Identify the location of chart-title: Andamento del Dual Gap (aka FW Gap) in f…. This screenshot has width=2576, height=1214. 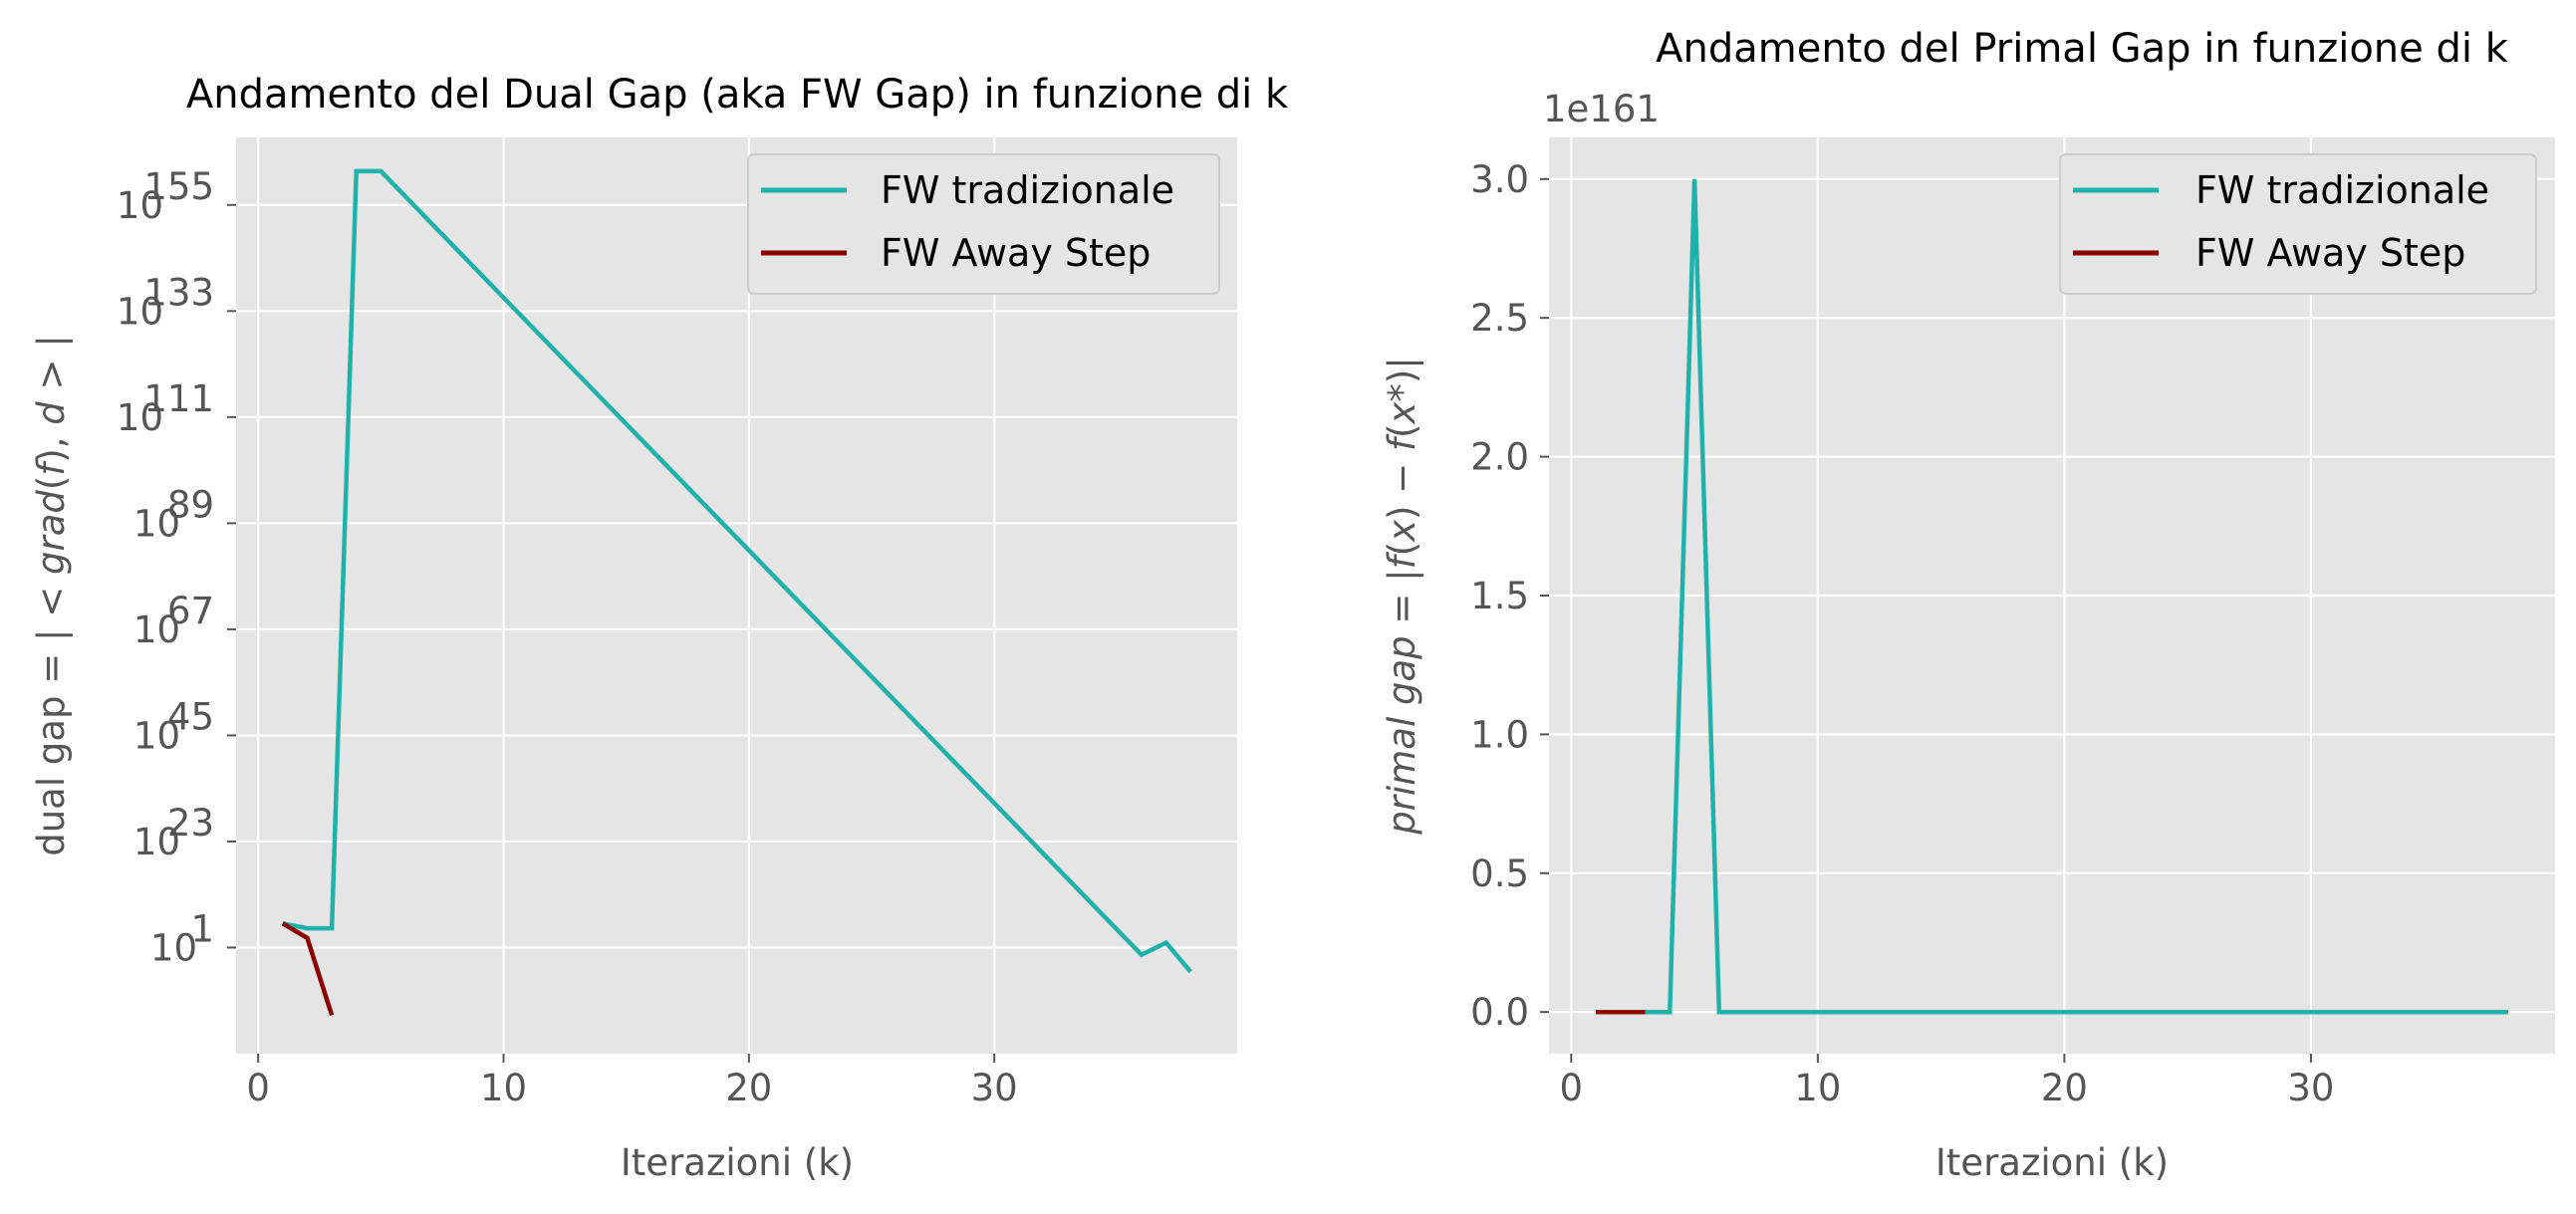
(737, 95).